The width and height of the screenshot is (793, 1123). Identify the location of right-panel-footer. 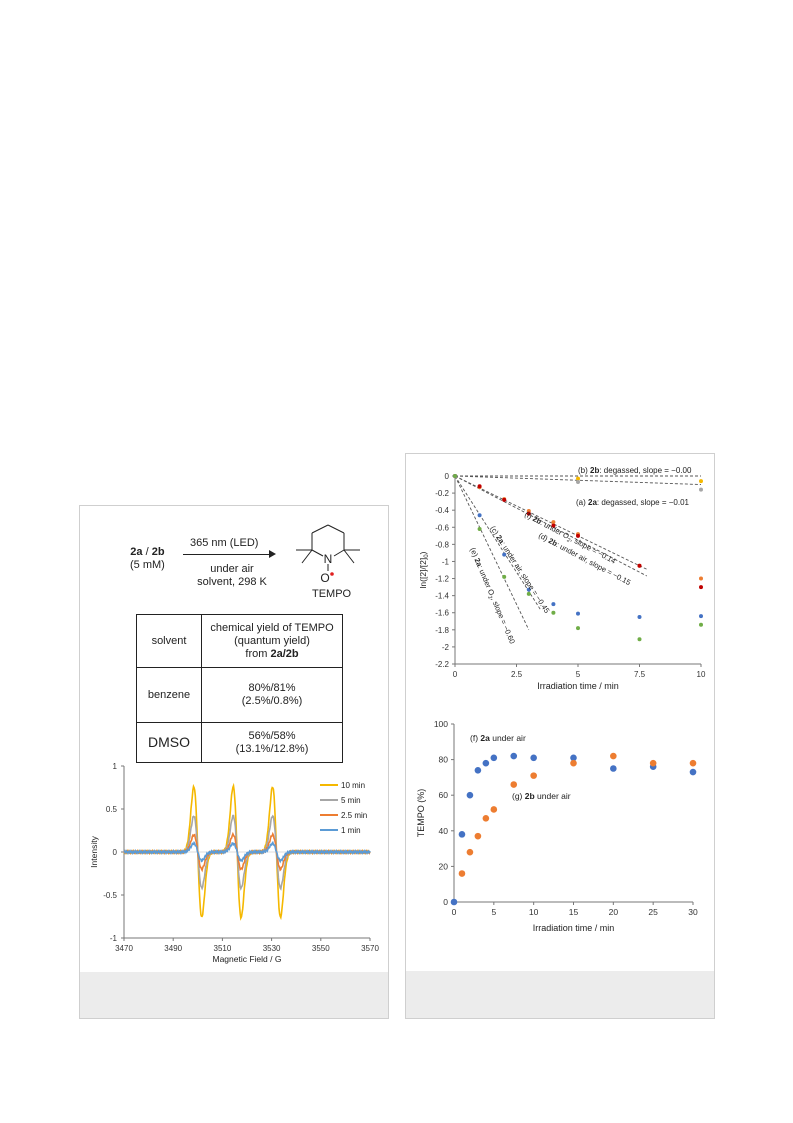
(560, 994).